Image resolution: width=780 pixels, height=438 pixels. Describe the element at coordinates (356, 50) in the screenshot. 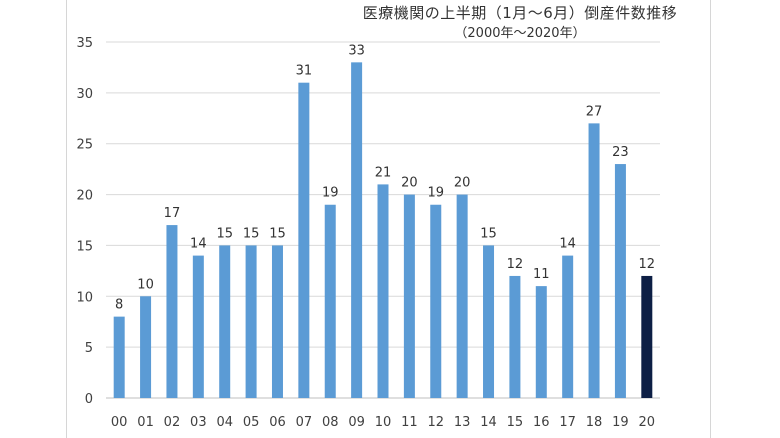

I see `data-label: 33` at that location.